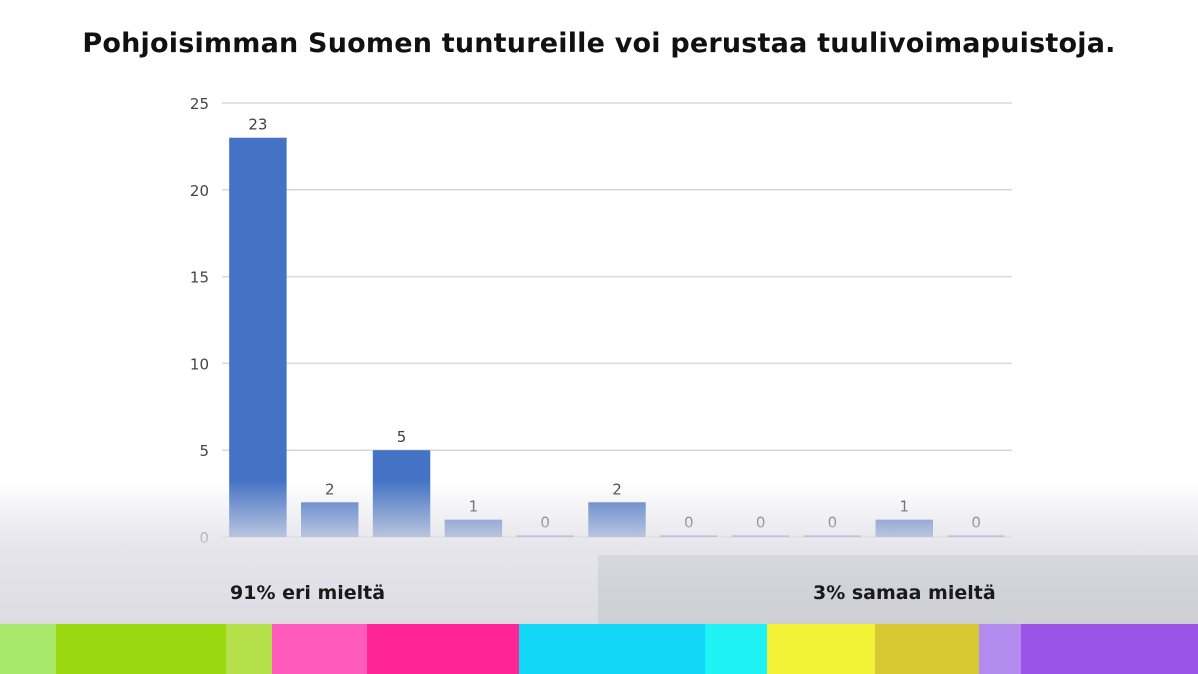  I want to click on data-label: 23, so click(257, 125).